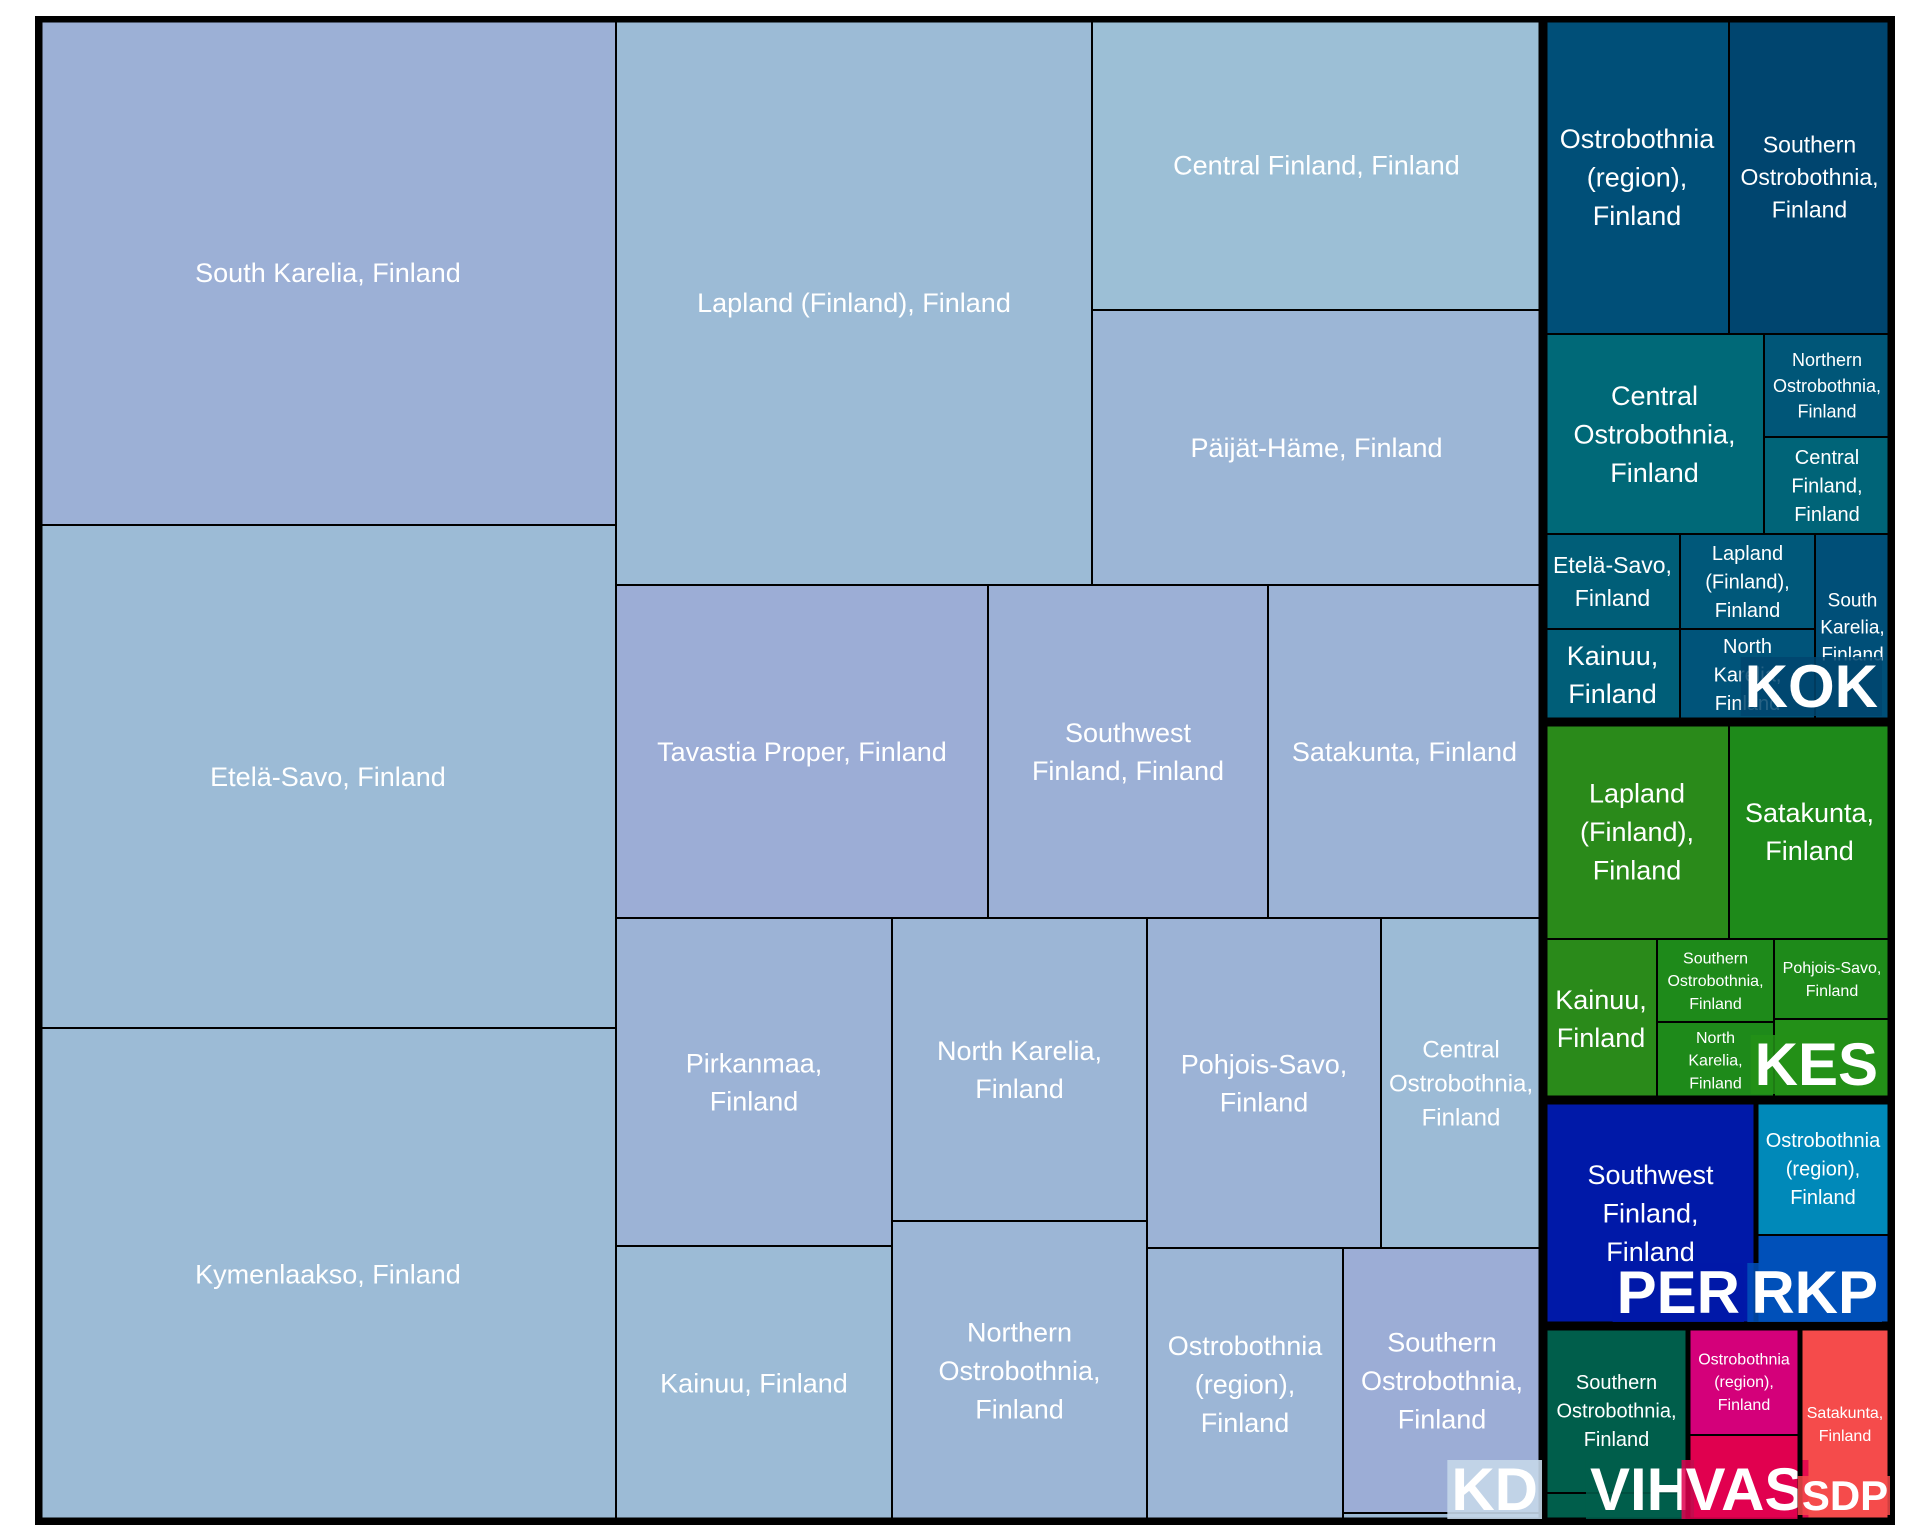 The image size is (1920, 1536). I want to click on cell-kd-lapland-finland-finland, so click(854, 302).